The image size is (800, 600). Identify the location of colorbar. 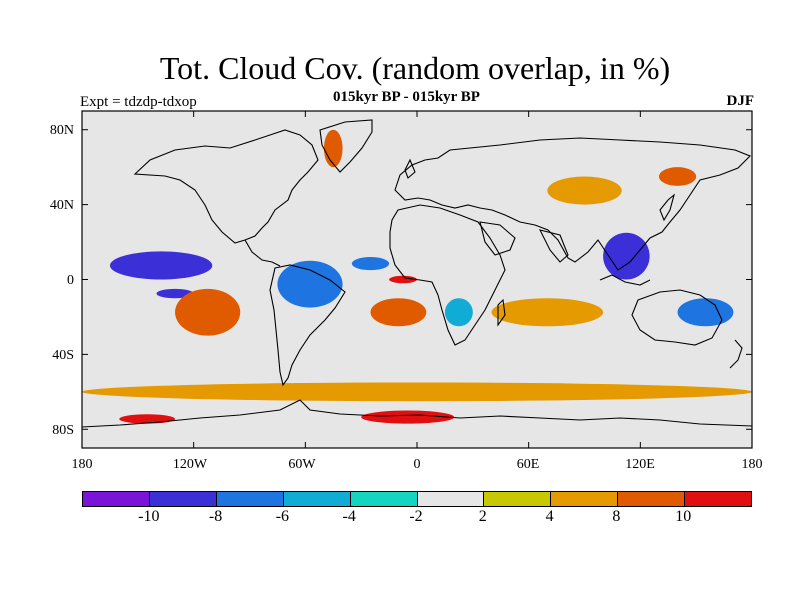
(417, 499).